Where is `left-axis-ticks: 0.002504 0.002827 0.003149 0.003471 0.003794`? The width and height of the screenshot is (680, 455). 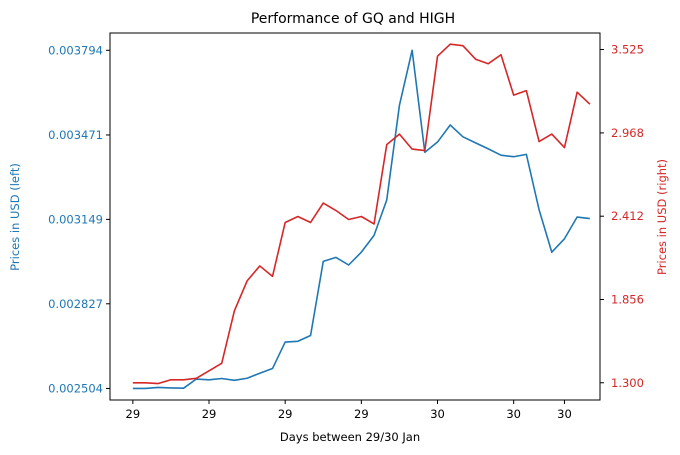
left-axis-ticks: 0.002504 0.002827 0.003149 0.003471 0.003794 is located at coordinates (79, 219).